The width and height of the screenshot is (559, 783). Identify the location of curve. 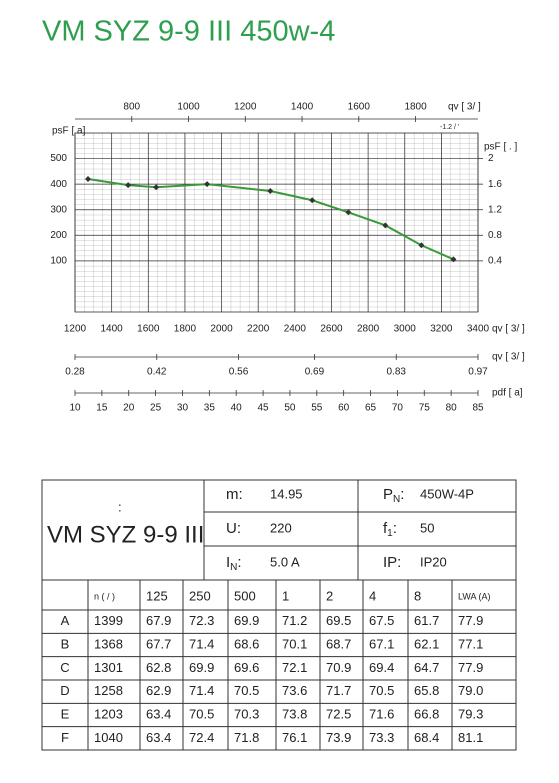
(270, 219).